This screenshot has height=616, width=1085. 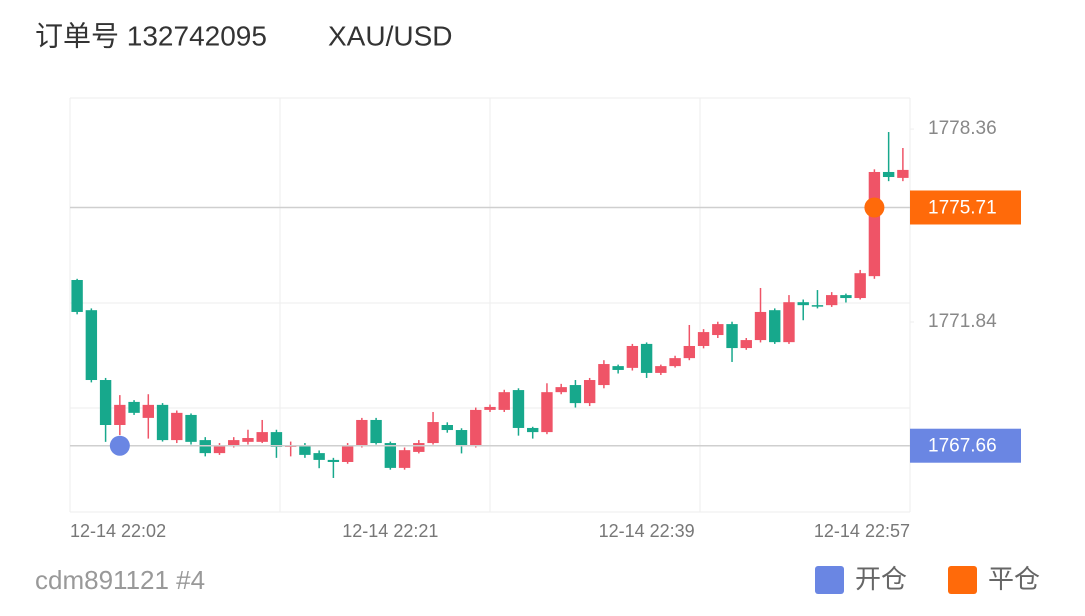 What do you see at coordinates (390, 35) in the screenshot?
I see `symbol: XAU/USD` at bounding box center [390, 35].